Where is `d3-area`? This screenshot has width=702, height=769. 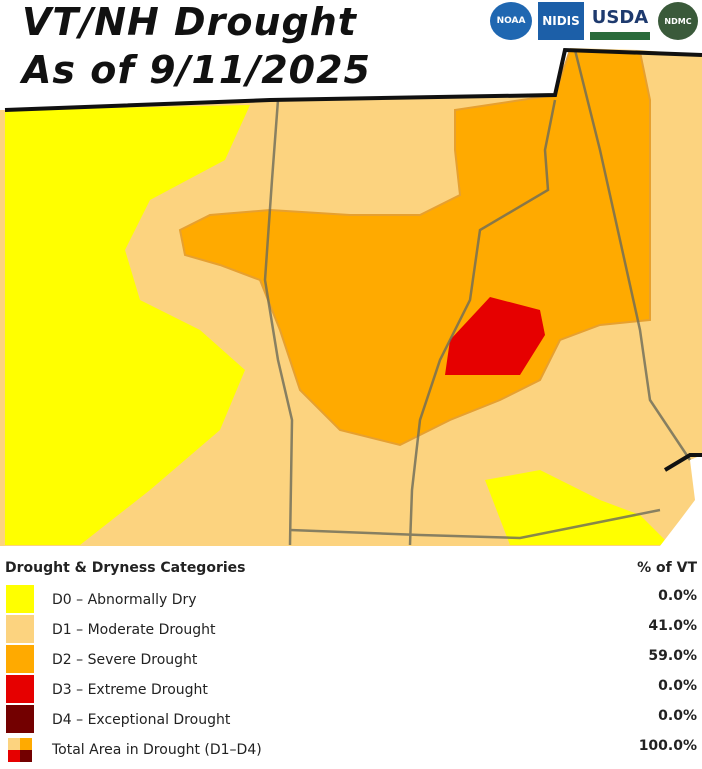
d3-area is located at coordinates (495, 336).